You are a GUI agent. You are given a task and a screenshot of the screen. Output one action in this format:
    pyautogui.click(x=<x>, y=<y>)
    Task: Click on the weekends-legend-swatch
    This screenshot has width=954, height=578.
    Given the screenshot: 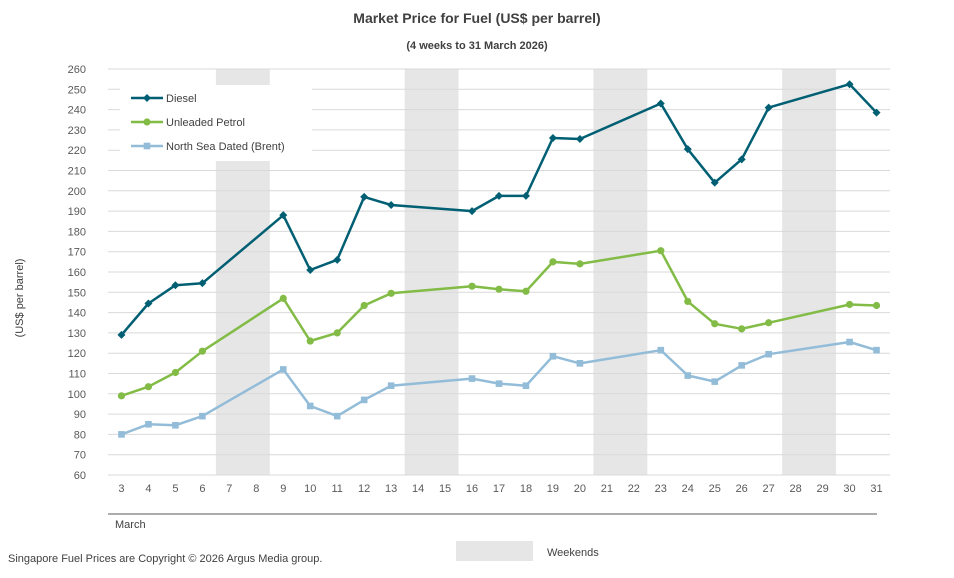 What is the action you would take?
    pyautogui.click(x=494, y=551)
    